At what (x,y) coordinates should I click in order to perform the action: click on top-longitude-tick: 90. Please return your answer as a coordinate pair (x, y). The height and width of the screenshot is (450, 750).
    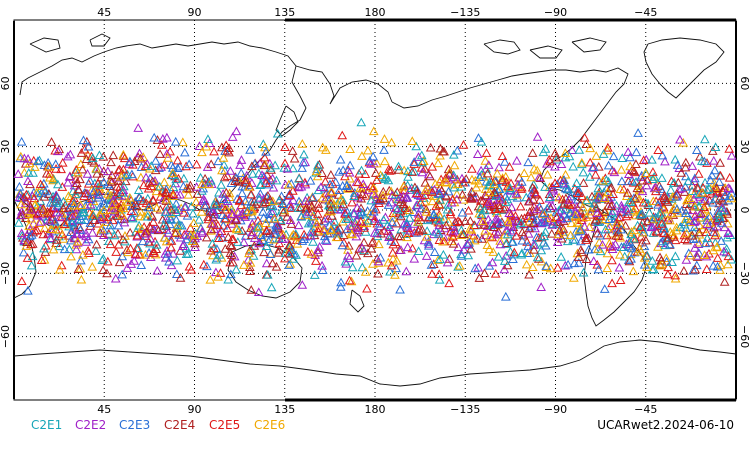
    Looking at the image, I should click on (195, 12).